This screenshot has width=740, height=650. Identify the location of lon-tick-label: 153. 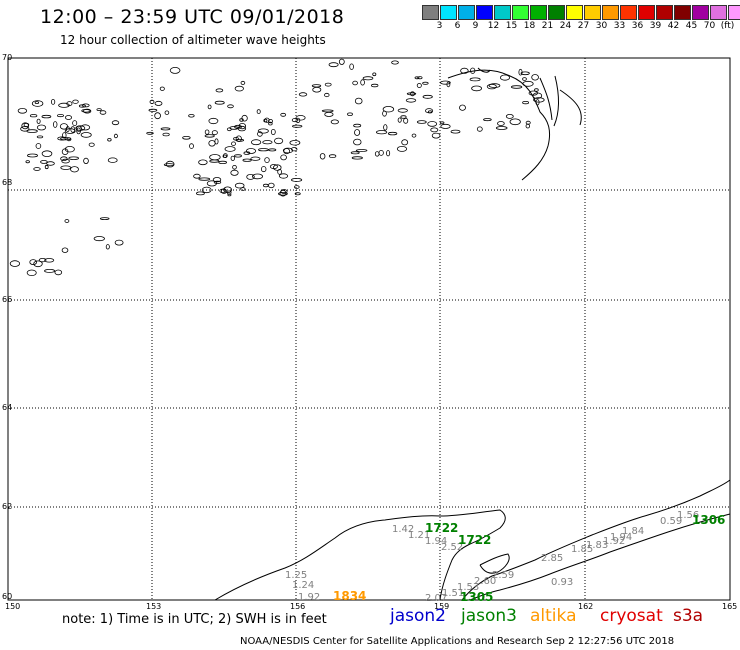
(153, 606).